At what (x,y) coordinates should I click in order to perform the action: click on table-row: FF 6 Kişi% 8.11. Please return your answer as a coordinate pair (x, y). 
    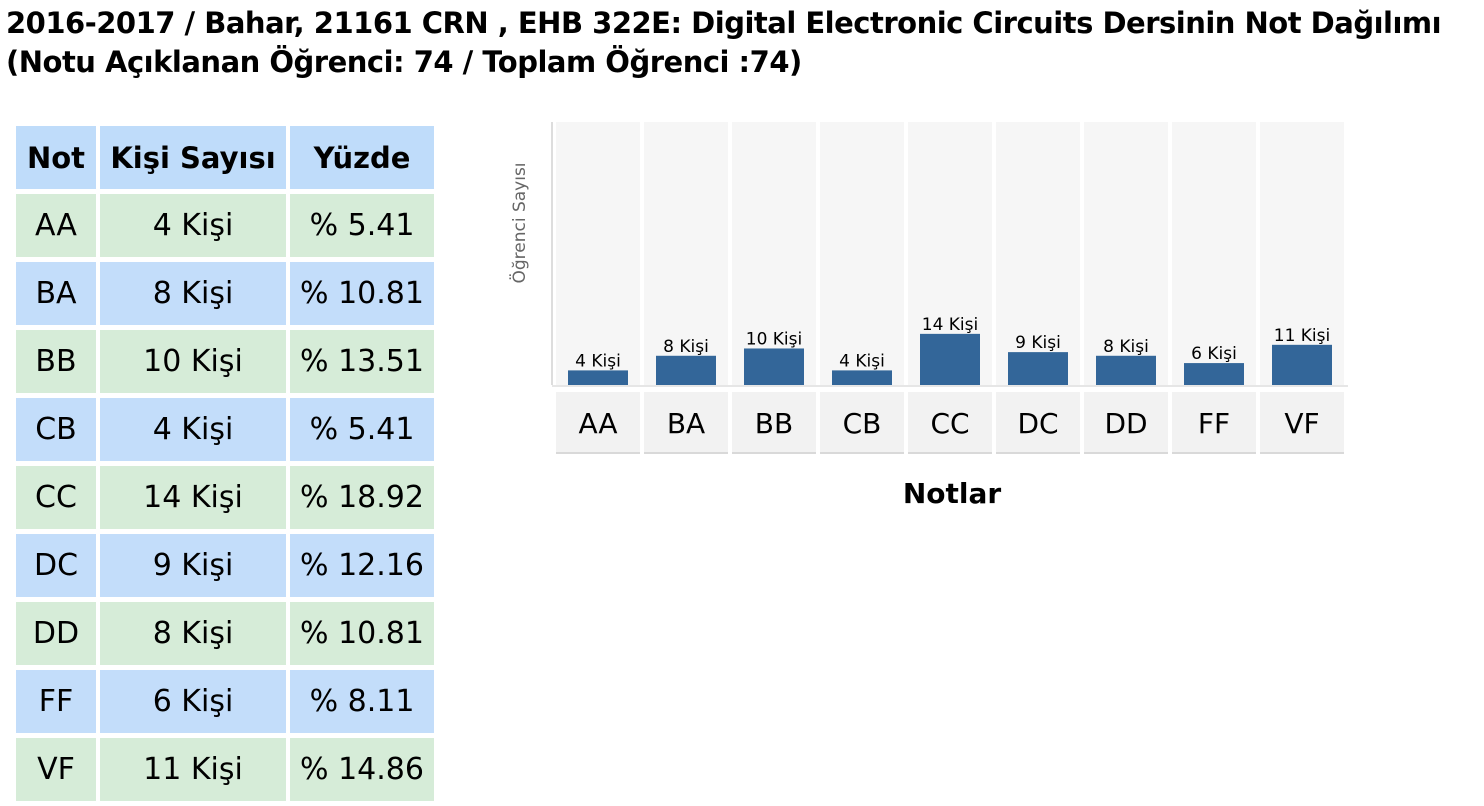
    Looking at the image, I should click on (225, 701).